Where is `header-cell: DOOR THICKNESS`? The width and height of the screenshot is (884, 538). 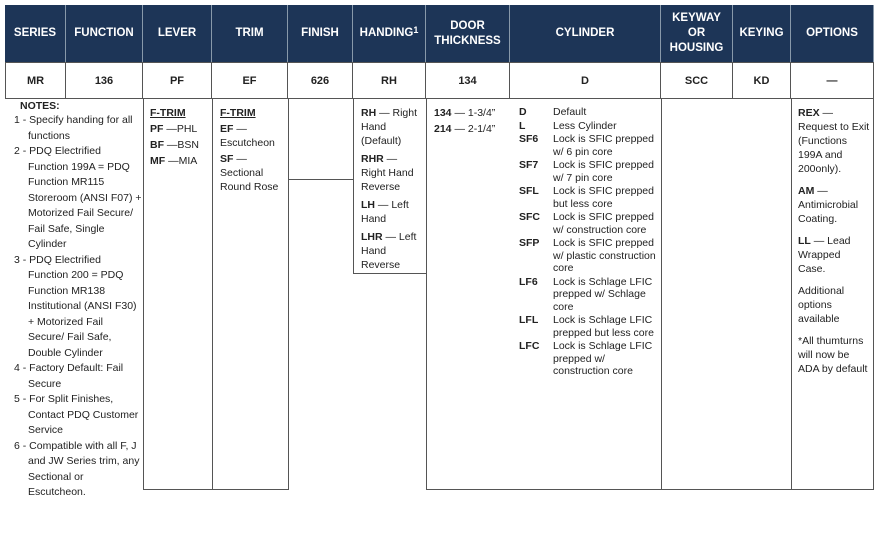
header-cell: DOOR THICKNESS is located at coordinates (468, 33).